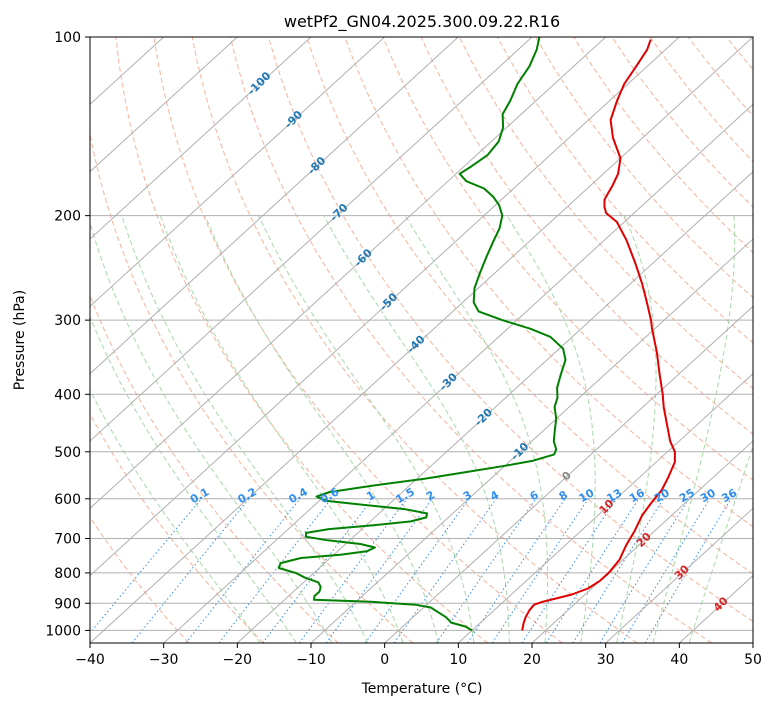  Describe the element at coordinates (20, 340) in the screenshot. I see `y-axis-label: Pressure (hPa)` at that location.